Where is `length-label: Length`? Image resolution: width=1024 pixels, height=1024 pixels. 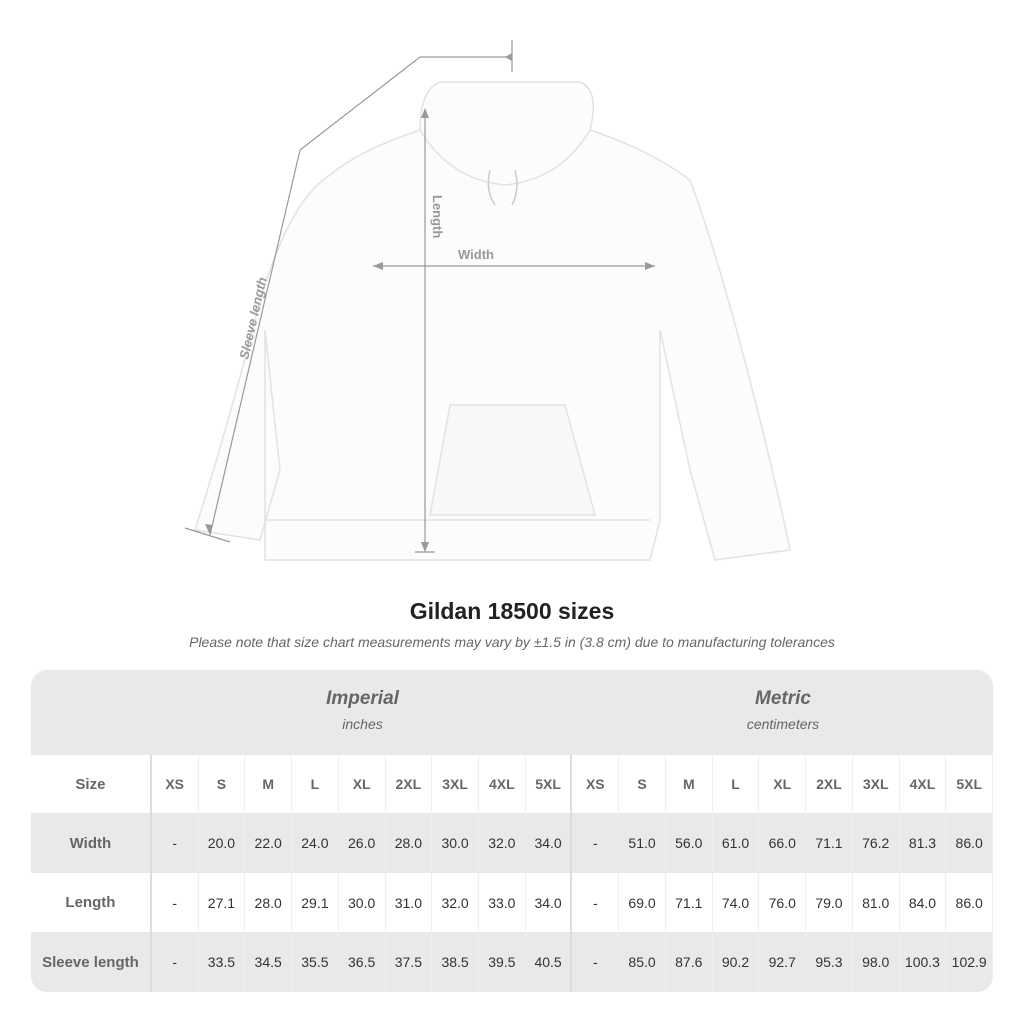
length-label: Length is located at coordinates (437, 216).